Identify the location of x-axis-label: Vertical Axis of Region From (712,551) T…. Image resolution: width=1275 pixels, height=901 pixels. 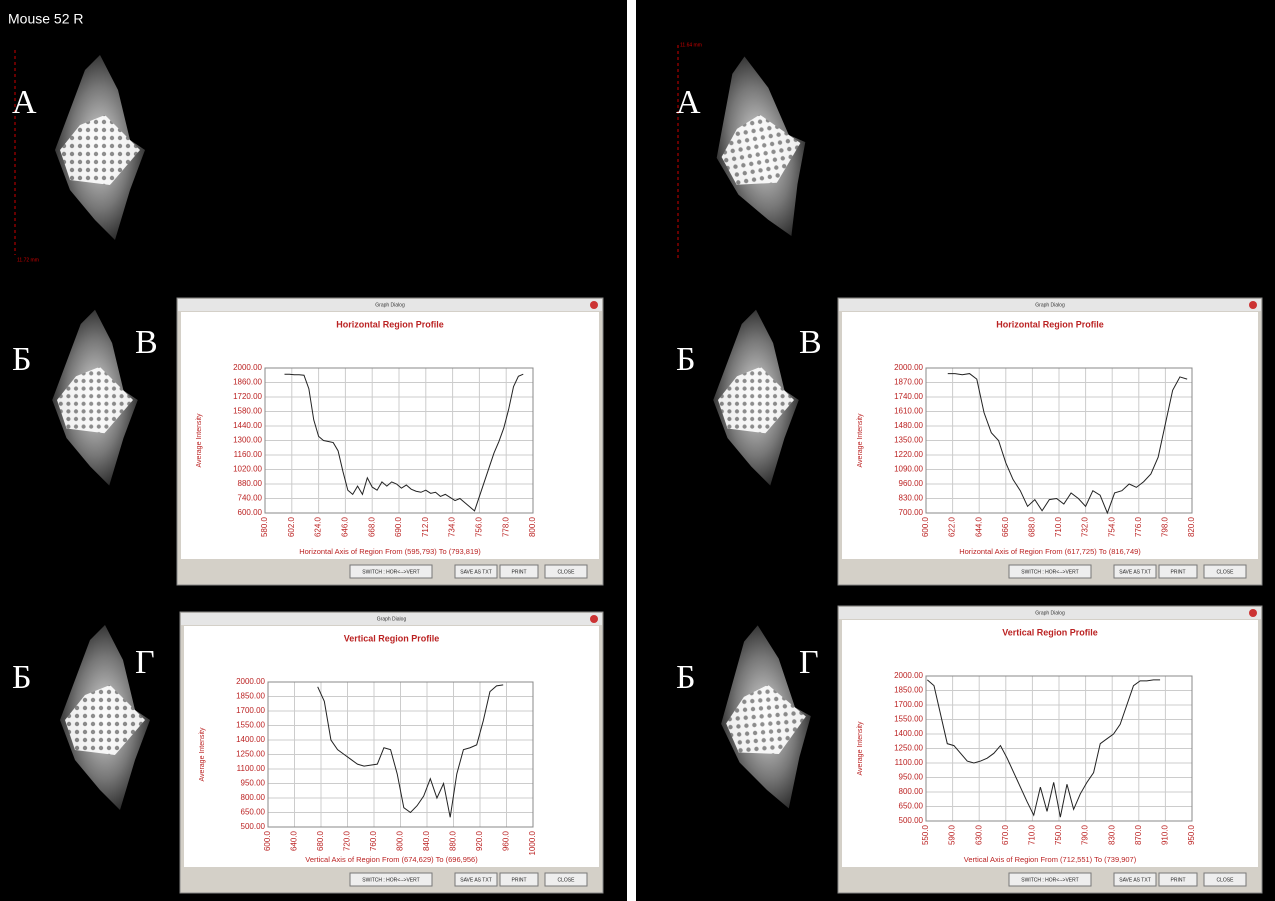
(1050, 859).